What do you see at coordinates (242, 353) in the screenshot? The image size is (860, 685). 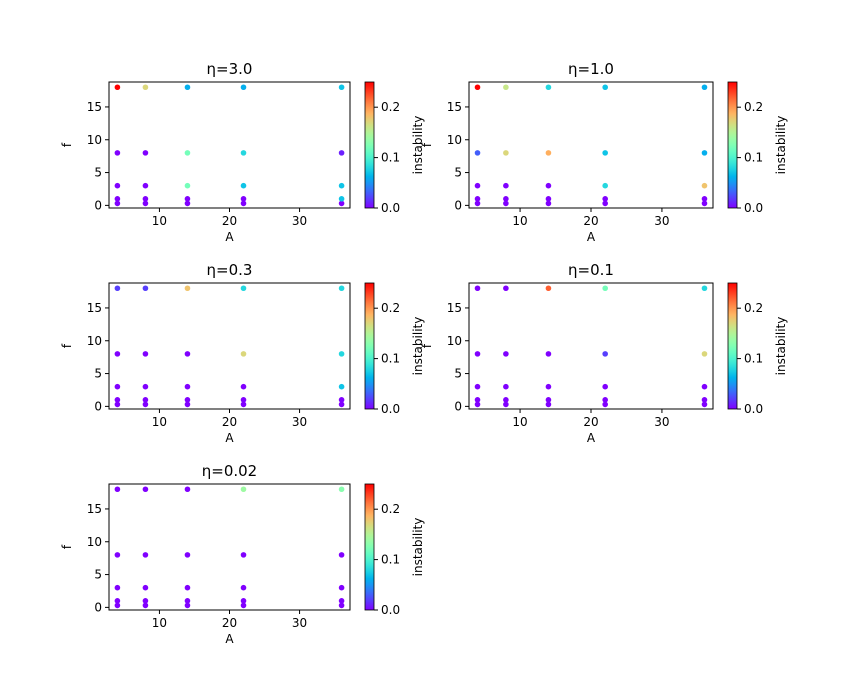 I see `subplot-3: η=0.3 10 20 30 0 5 10 15 Af 0.0 0.1 0.2 instability` at bounding box center [242, 353].